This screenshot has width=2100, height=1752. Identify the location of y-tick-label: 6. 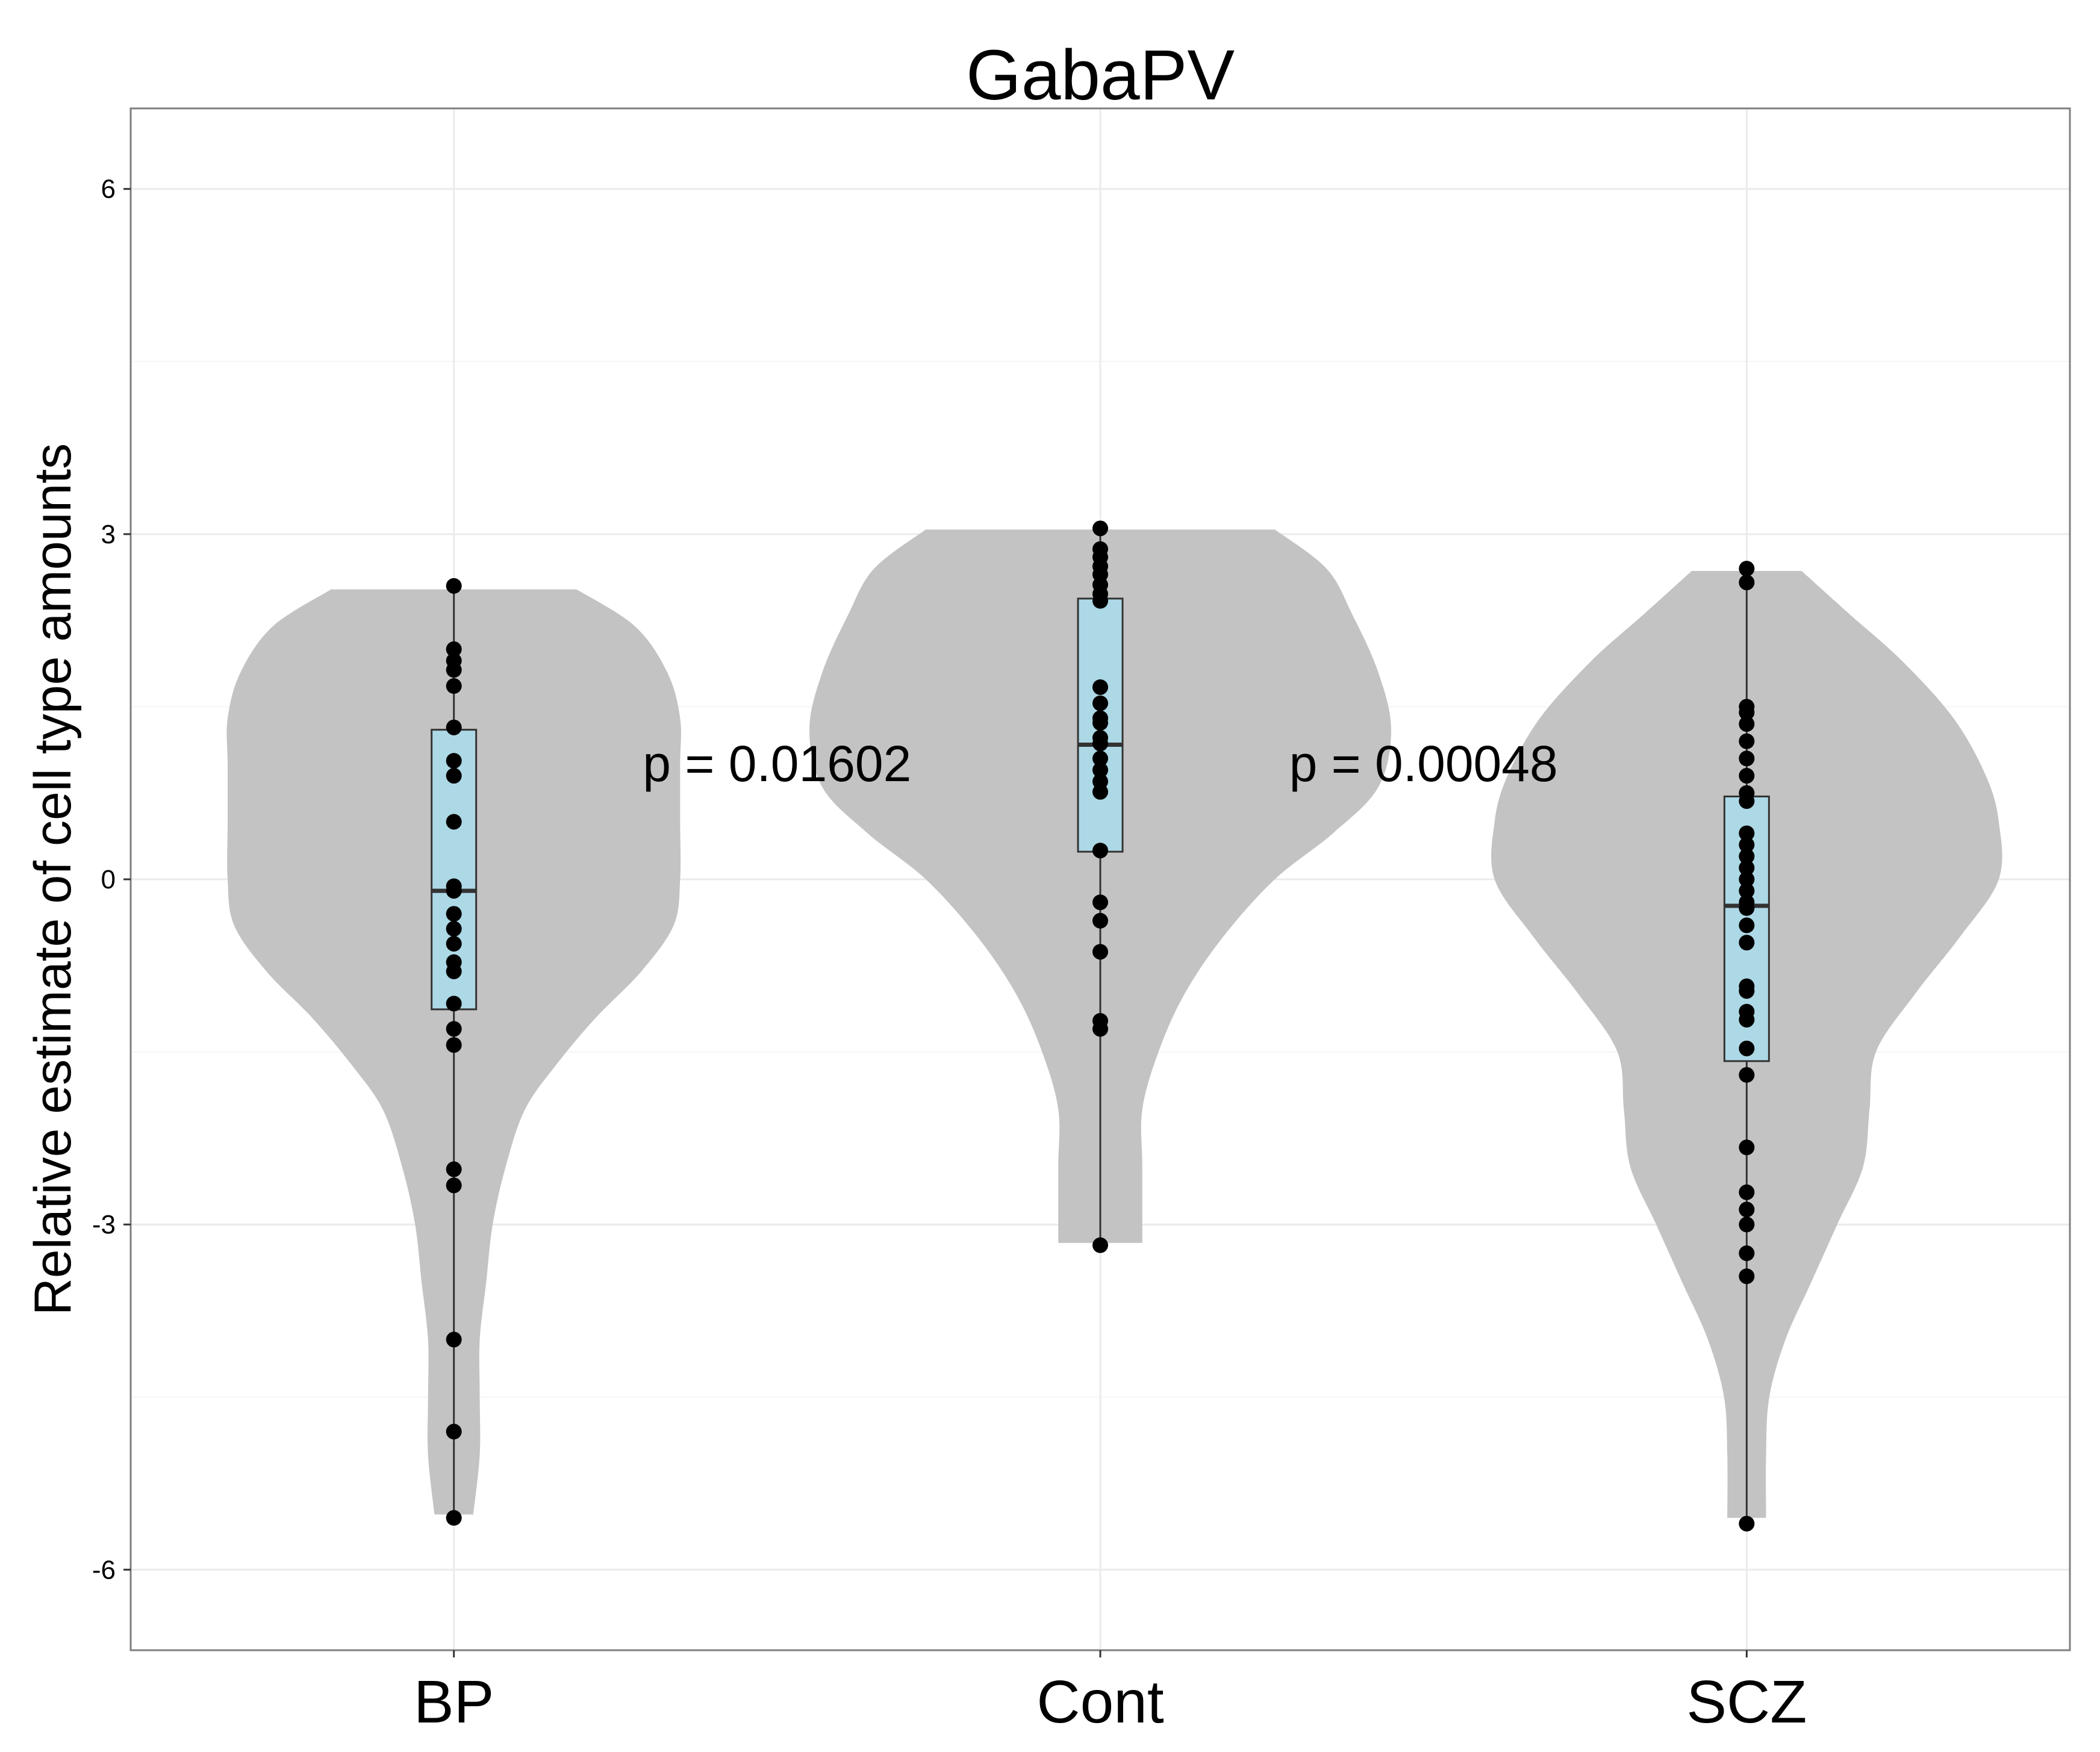
(108, 189).